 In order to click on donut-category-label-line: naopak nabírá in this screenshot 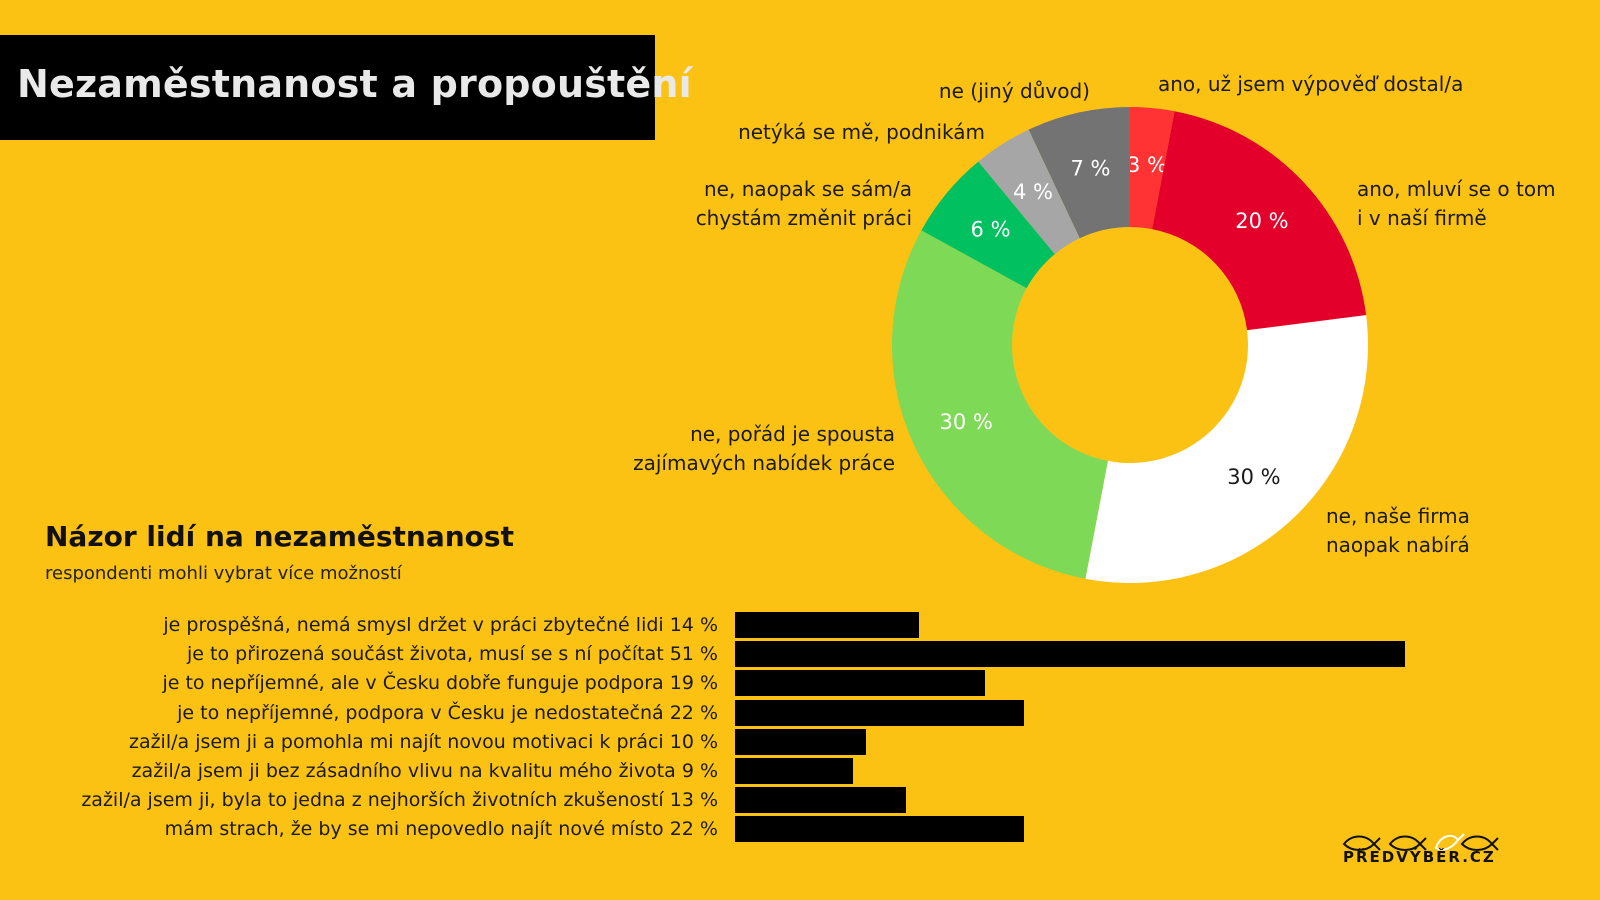, I will do `click(1398, 545)`.